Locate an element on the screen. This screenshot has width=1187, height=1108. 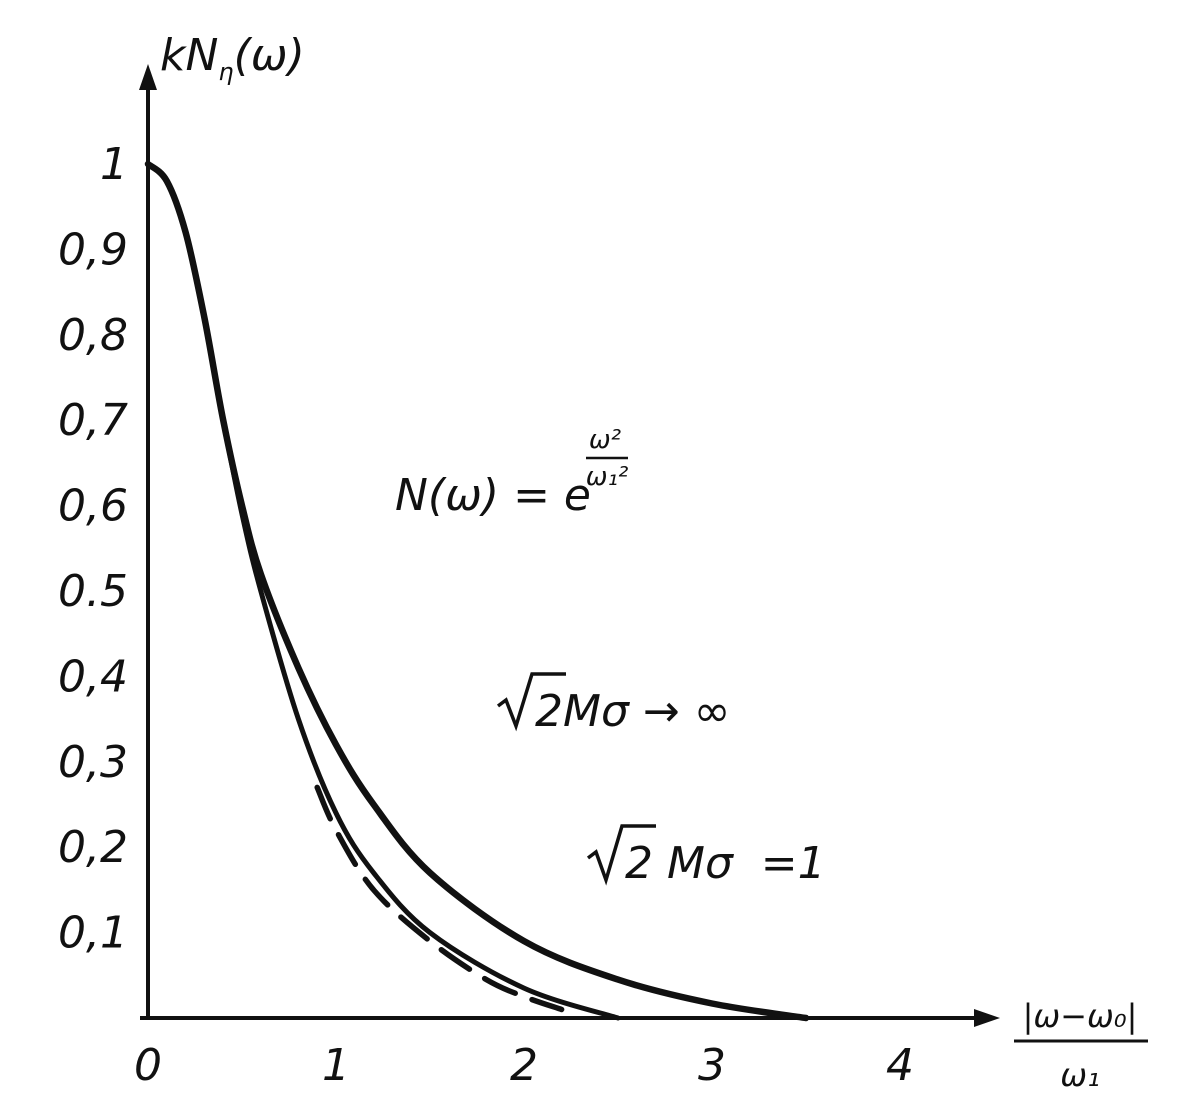
annotation-equals-one: 2 Mσ =1 is located at coordinates (706, 856).